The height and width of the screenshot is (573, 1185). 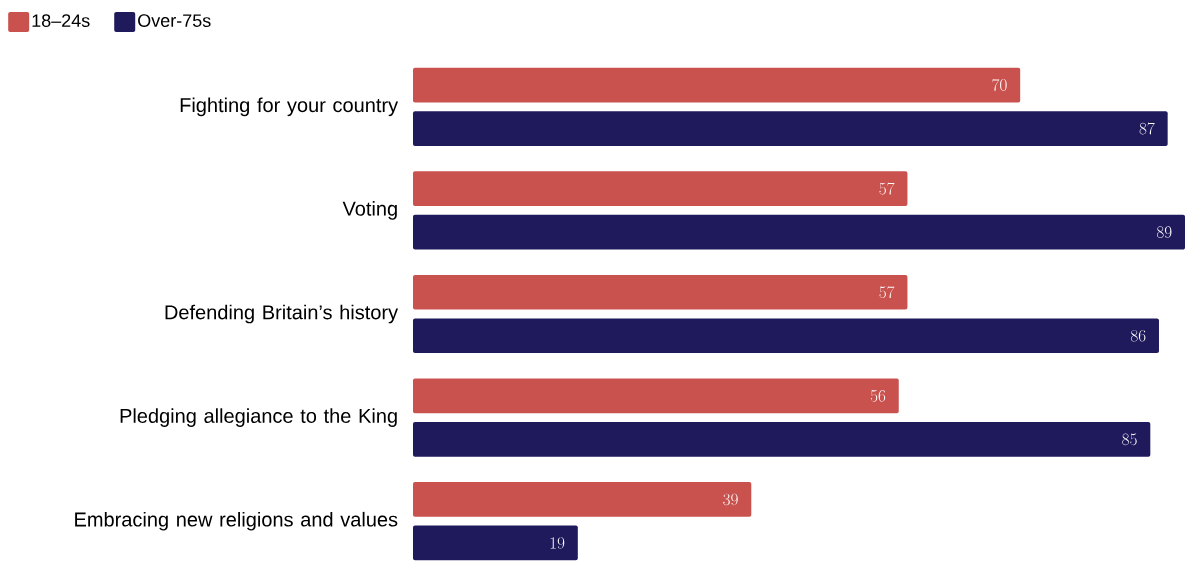 I want to click on data-label: 56, so click(x=878, y=396).